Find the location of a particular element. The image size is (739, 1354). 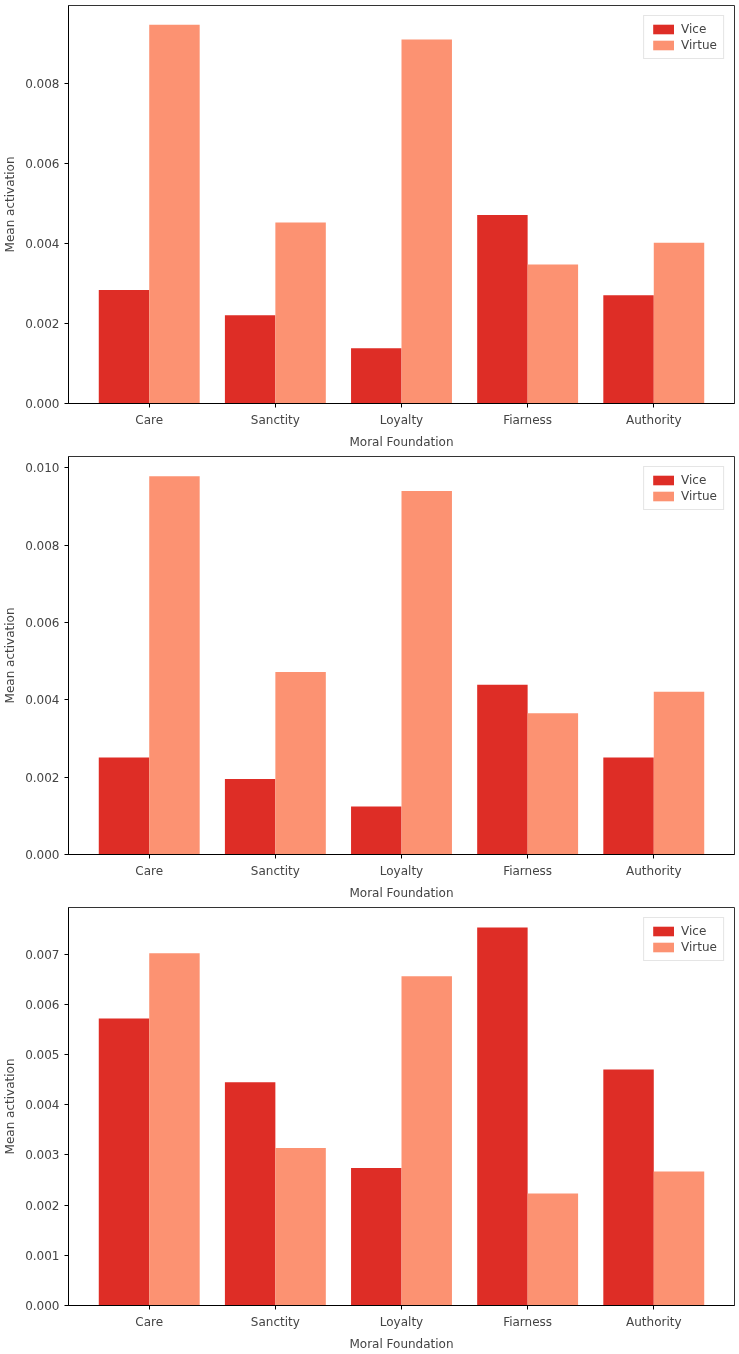

y-tick-label: 0.005 is located at coordinates (42, 1055).